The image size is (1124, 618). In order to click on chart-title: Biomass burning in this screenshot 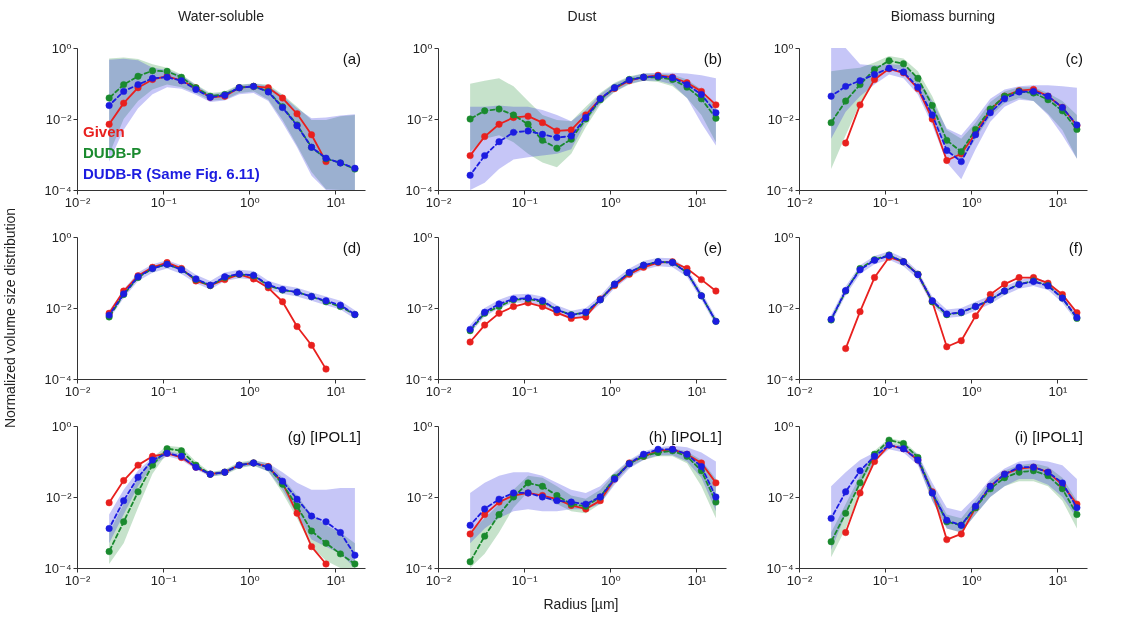, I will do `click(943, 16)`.